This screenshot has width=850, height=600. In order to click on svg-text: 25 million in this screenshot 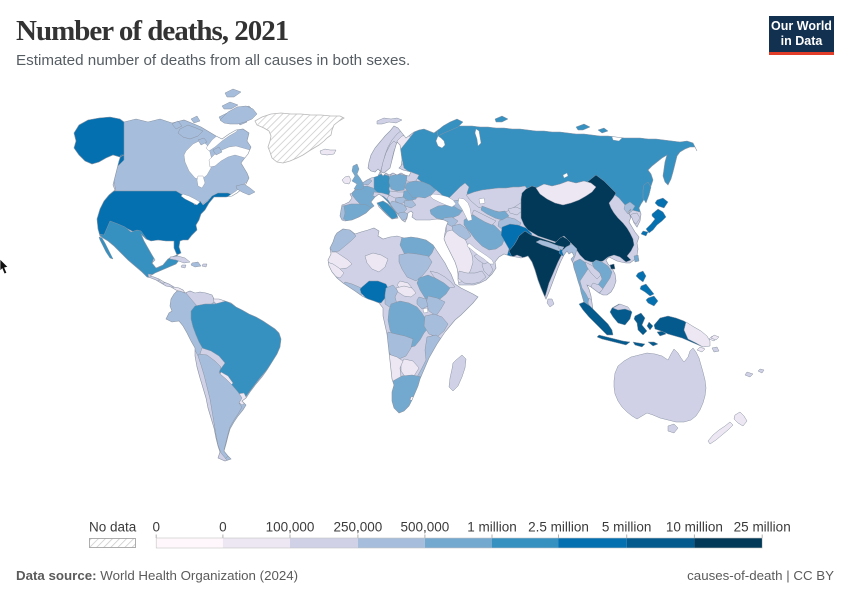, I will do `click(762, 527)`.